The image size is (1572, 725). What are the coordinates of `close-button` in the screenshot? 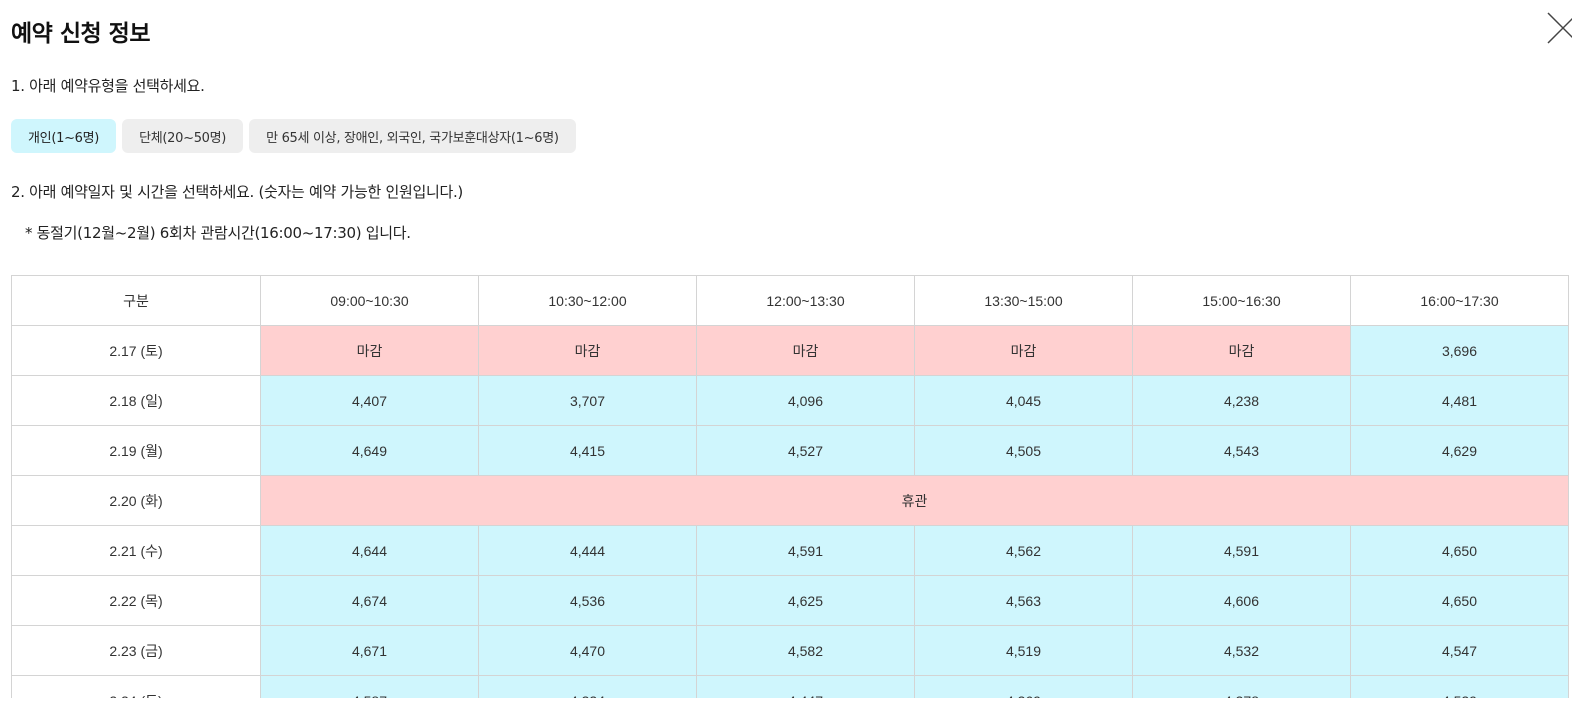 It's located at (1558, 28).